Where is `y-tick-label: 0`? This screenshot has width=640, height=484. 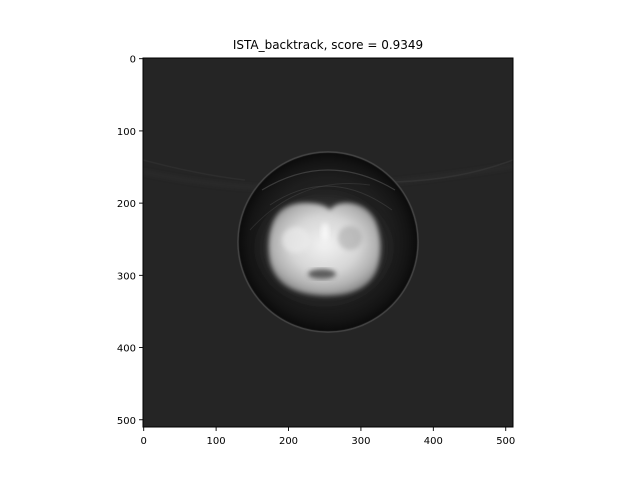
y-tick-label: 0 is located at coordinates (133, 60).